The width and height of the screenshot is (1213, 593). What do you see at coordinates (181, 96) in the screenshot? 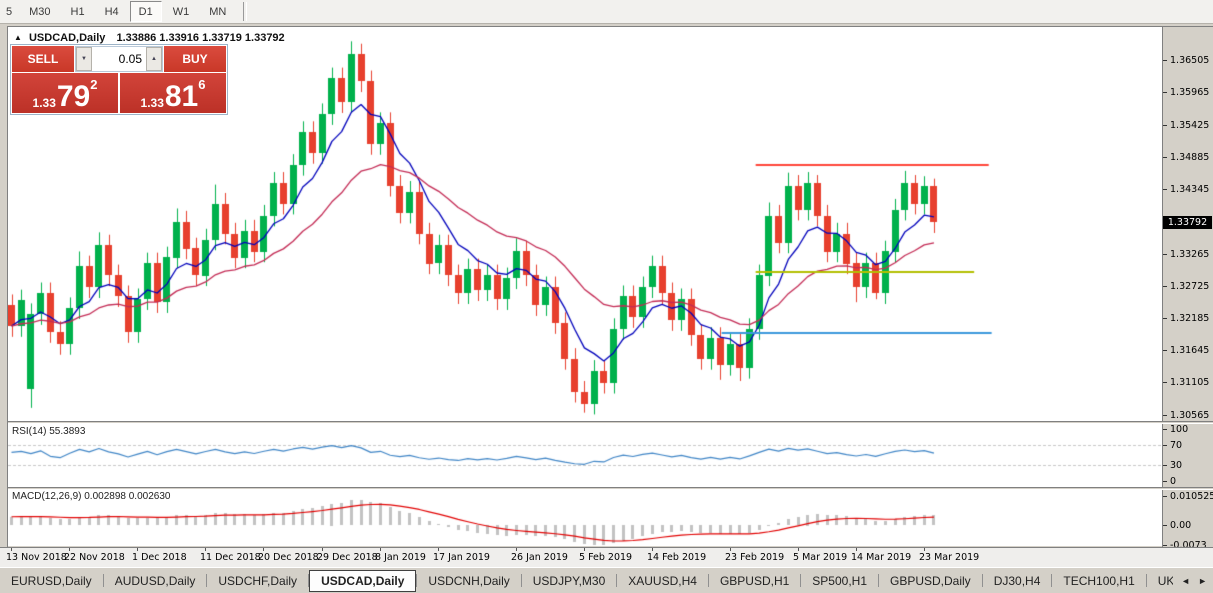
I see `buy-pips: 81` at bounding box center [181, 96].